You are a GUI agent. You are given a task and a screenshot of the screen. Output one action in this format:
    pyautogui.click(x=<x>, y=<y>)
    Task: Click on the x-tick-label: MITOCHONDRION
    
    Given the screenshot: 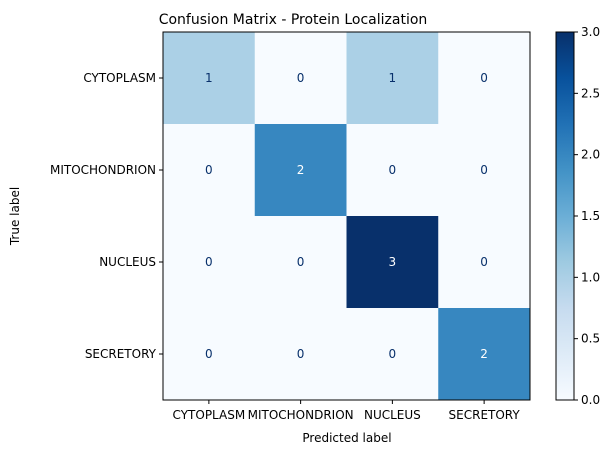 What is the action you would take?
    pyautogui.click(x=301, y=415)
    